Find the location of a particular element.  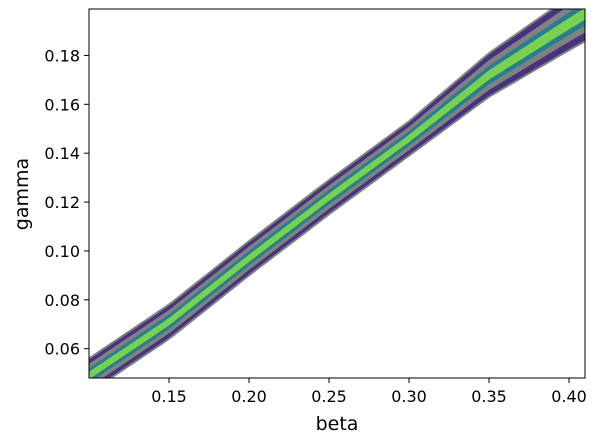

y-tick-label: 0.10 is located at coordinates (62, 251).